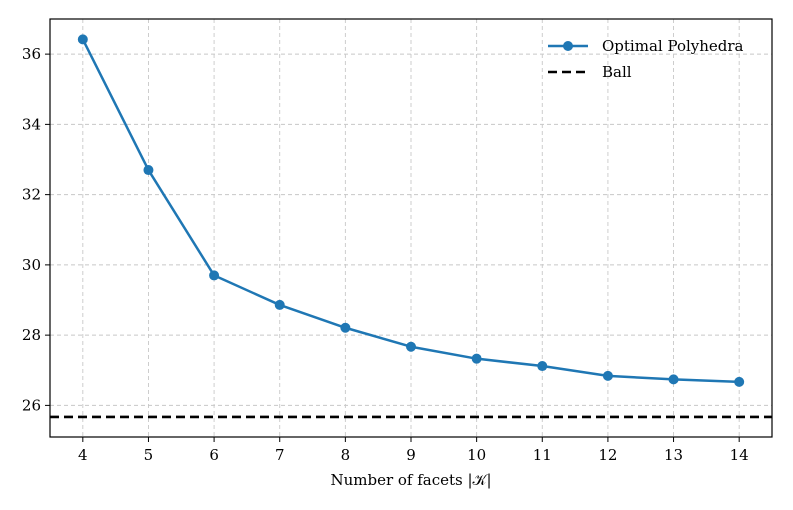 Image resolution: width=793 pixels, height=510 pixels. What do you see at coordinates (739, 455) in the screenshot?
I see `x-tick-label: 14` at bounding box center [739, 455].